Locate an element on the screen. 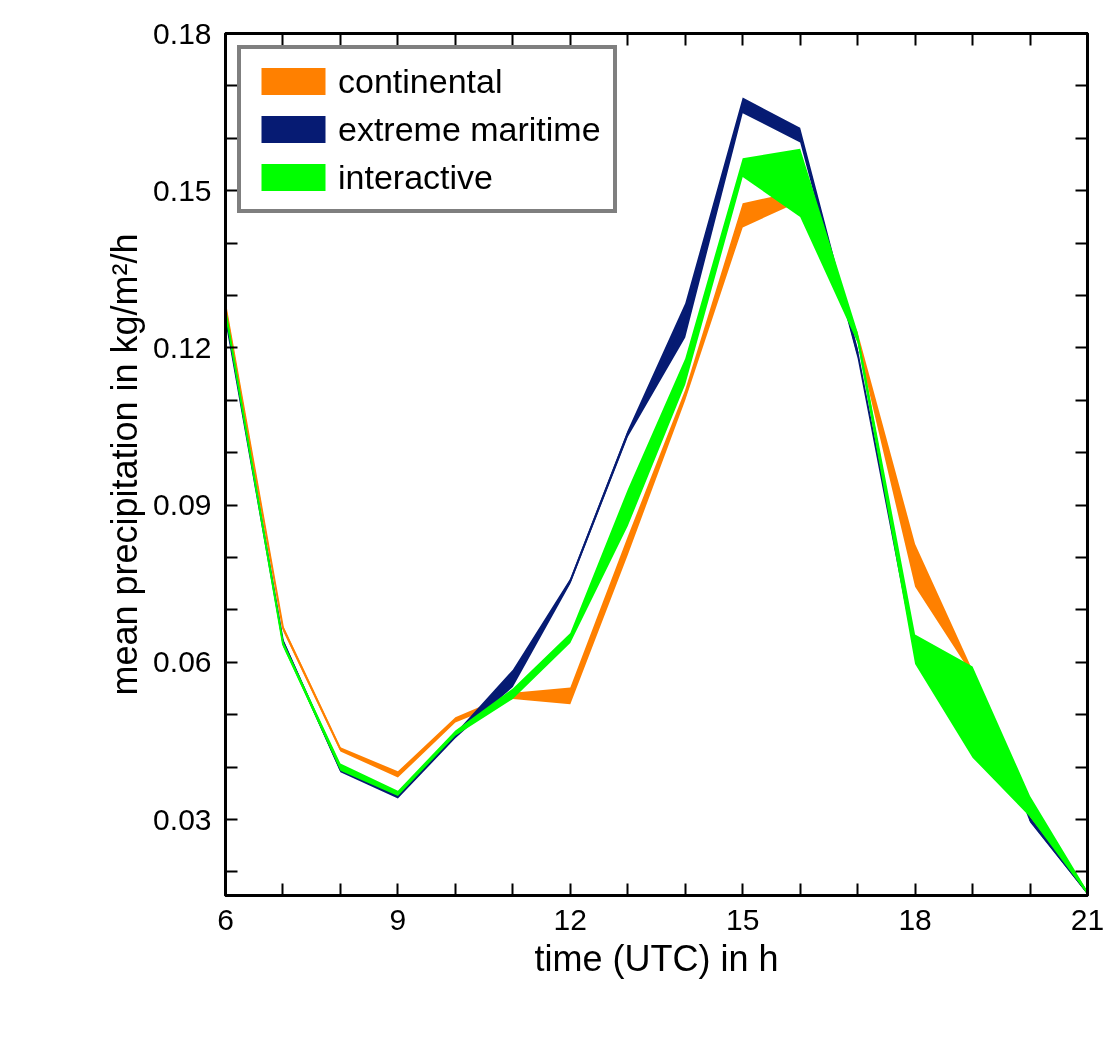 The image size is (1109, 1056). legend-label: continental is located at coordinates (420, 81).